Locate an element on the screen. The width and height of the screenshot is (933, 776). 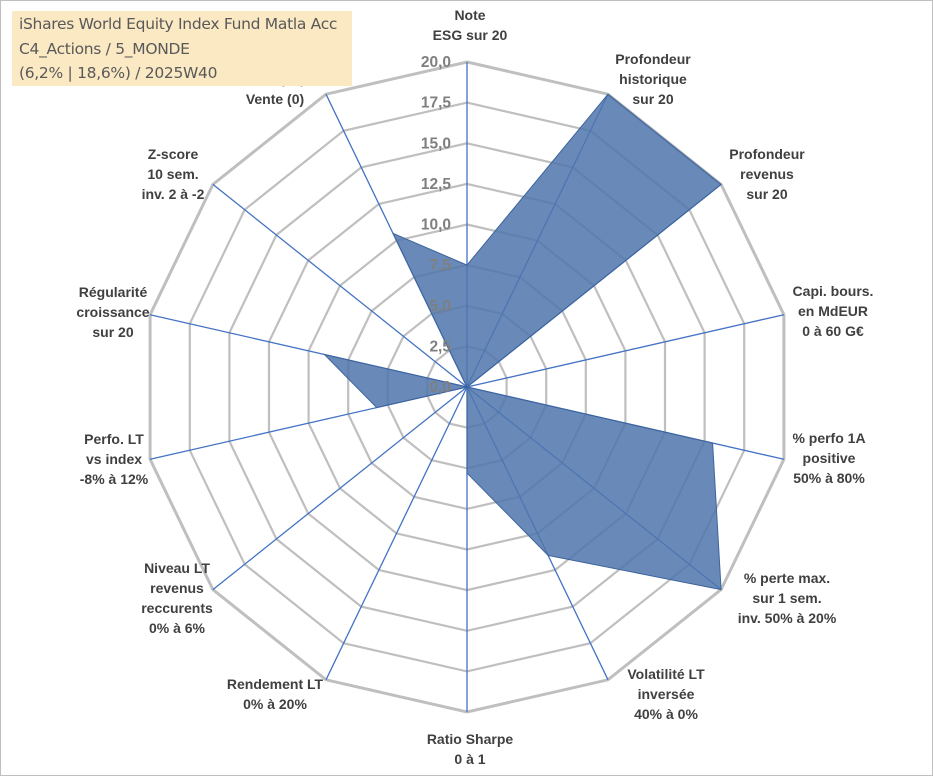
category-label-line: vs index is located at coordinates (114, 459).